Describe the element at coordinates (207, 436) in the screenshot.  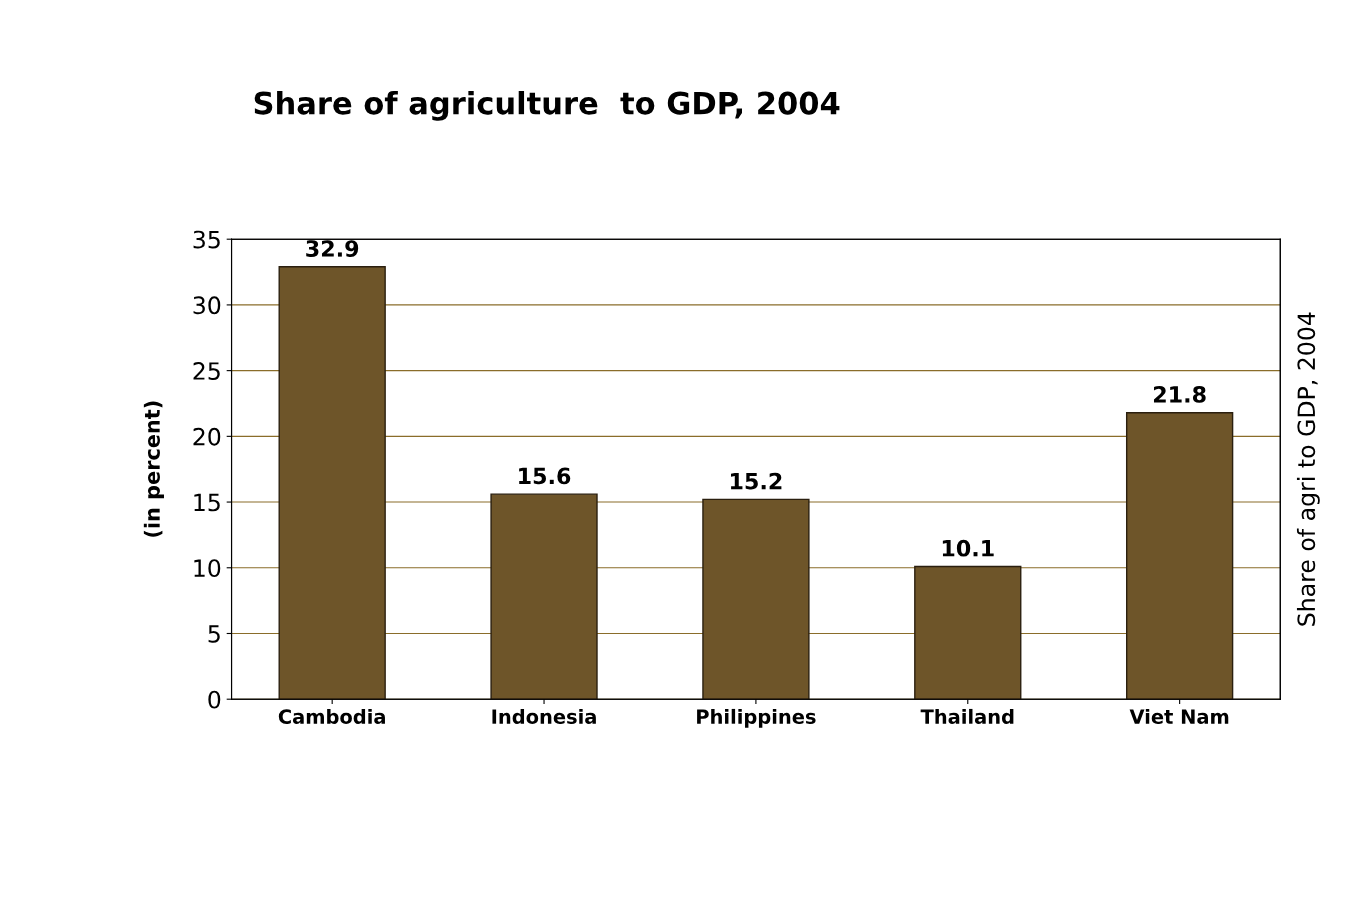
I see `y-tick-label: 20` at that location.